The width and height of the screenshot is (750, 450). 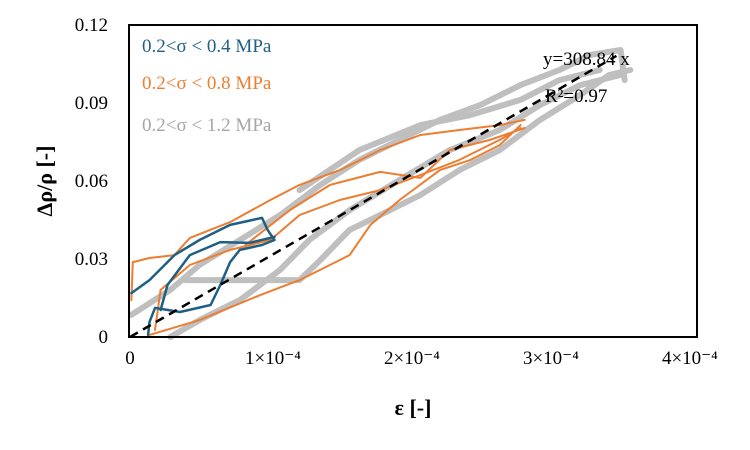 What do you see at coordinates (412, 358) in the screenshot?
I see `x-tick-label: 2×10⁻⁴` at bounding box center [412, 358].